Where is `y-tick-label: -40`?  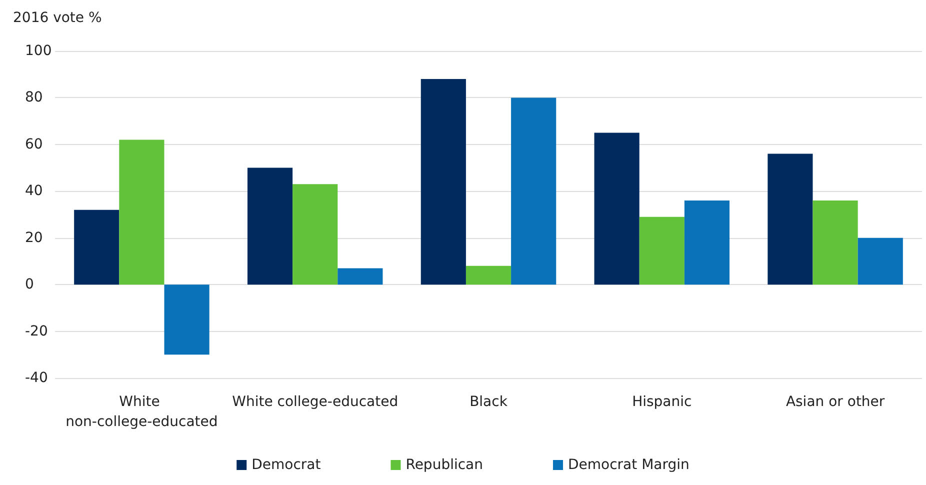 y-tick-label: -40 is located at coordinates (36, 378).